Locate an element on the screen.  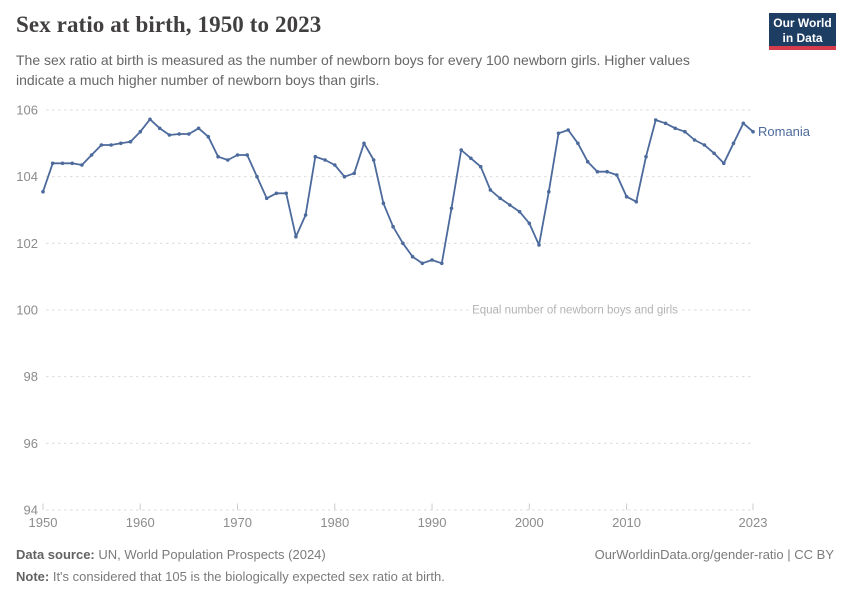
y-tick-label-96: 96 is located at coordinates (31, 443).